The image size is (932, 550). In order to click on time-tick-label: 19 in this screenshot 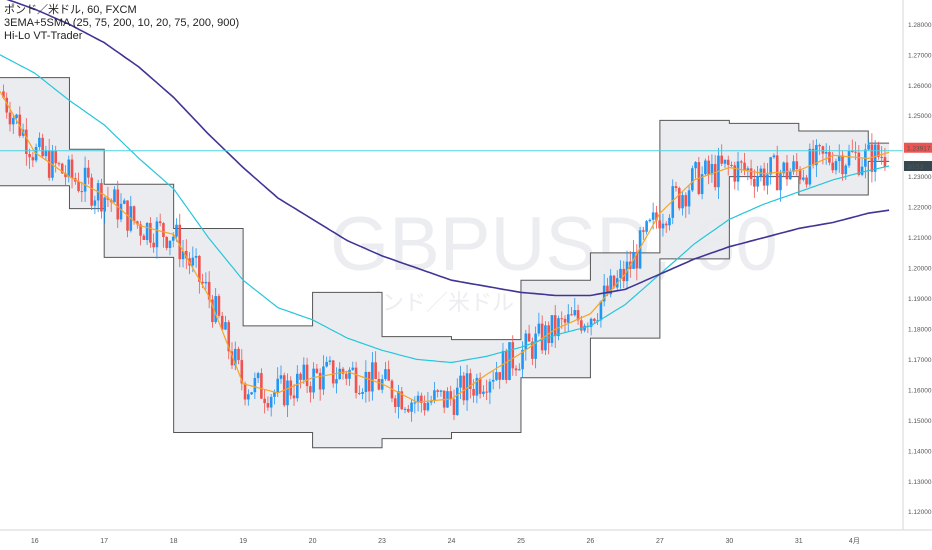, I will do `click(243, 541)`.